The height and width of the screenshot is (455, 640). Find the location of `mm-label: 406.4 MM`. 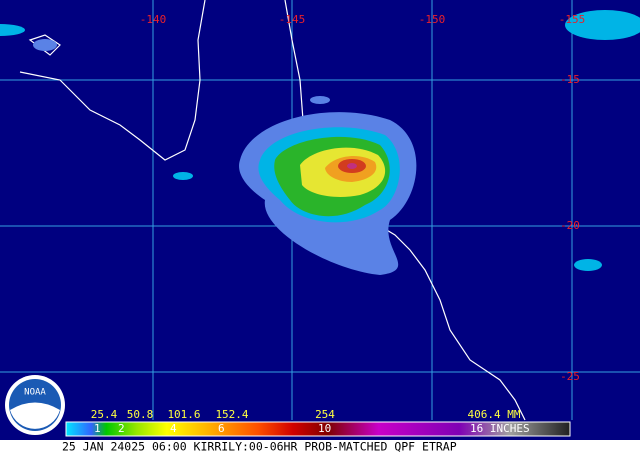

mm-label: 406.4 MM is located at coordinates (494, 414).